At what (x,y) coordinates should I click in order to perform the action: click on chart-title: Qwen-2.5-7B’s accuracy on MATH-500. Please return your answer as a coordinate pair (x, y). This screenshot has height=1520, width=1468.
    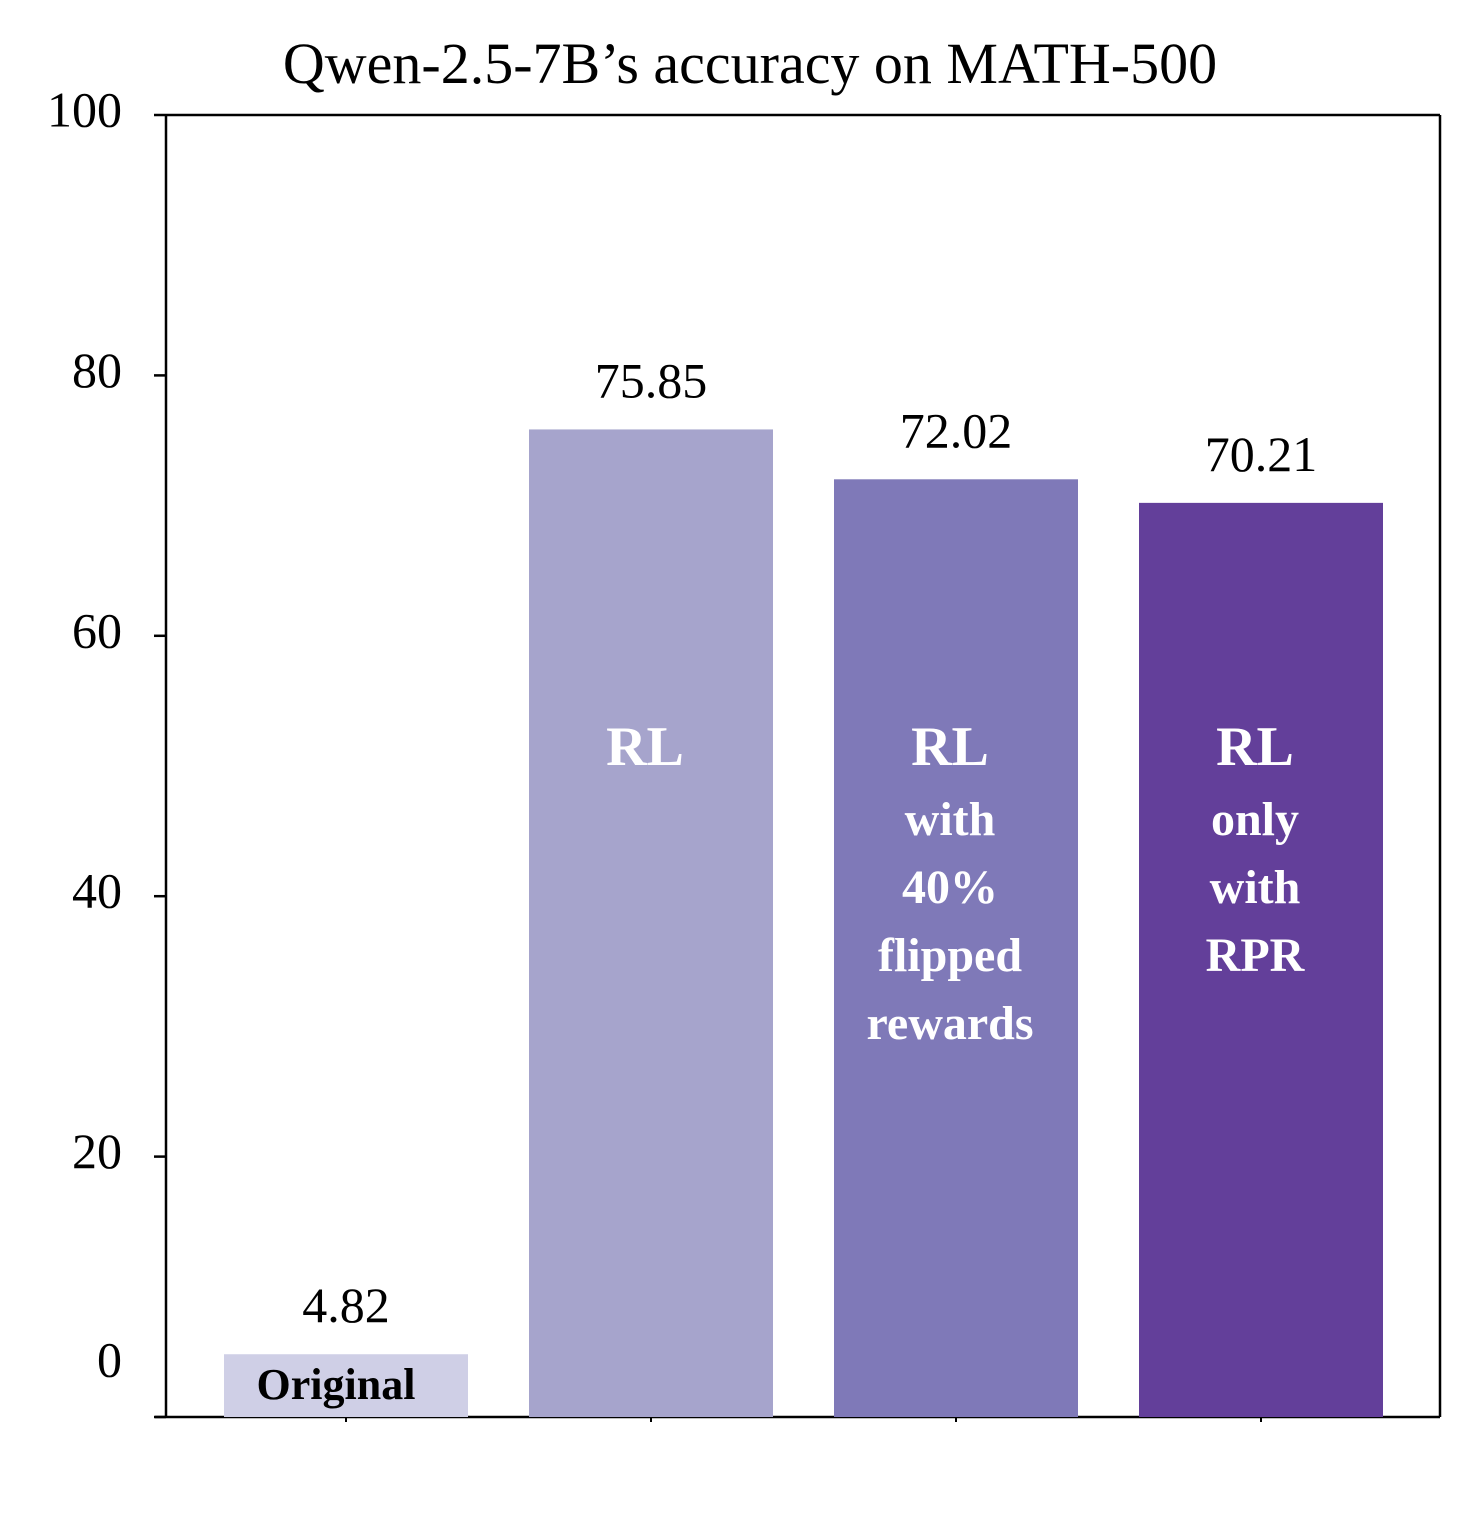
    Looking at the image, I should click on (750, 63).